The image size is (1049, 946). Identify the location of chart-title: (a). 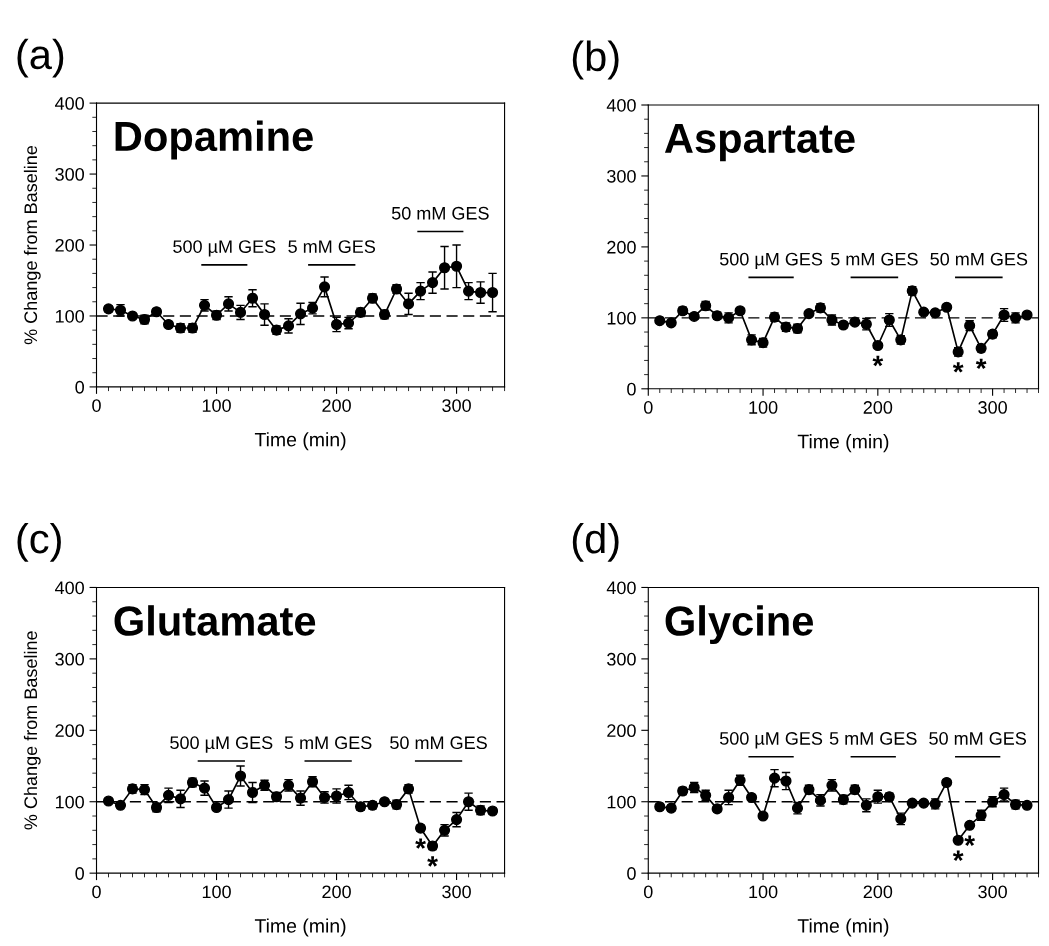
(40, 58).